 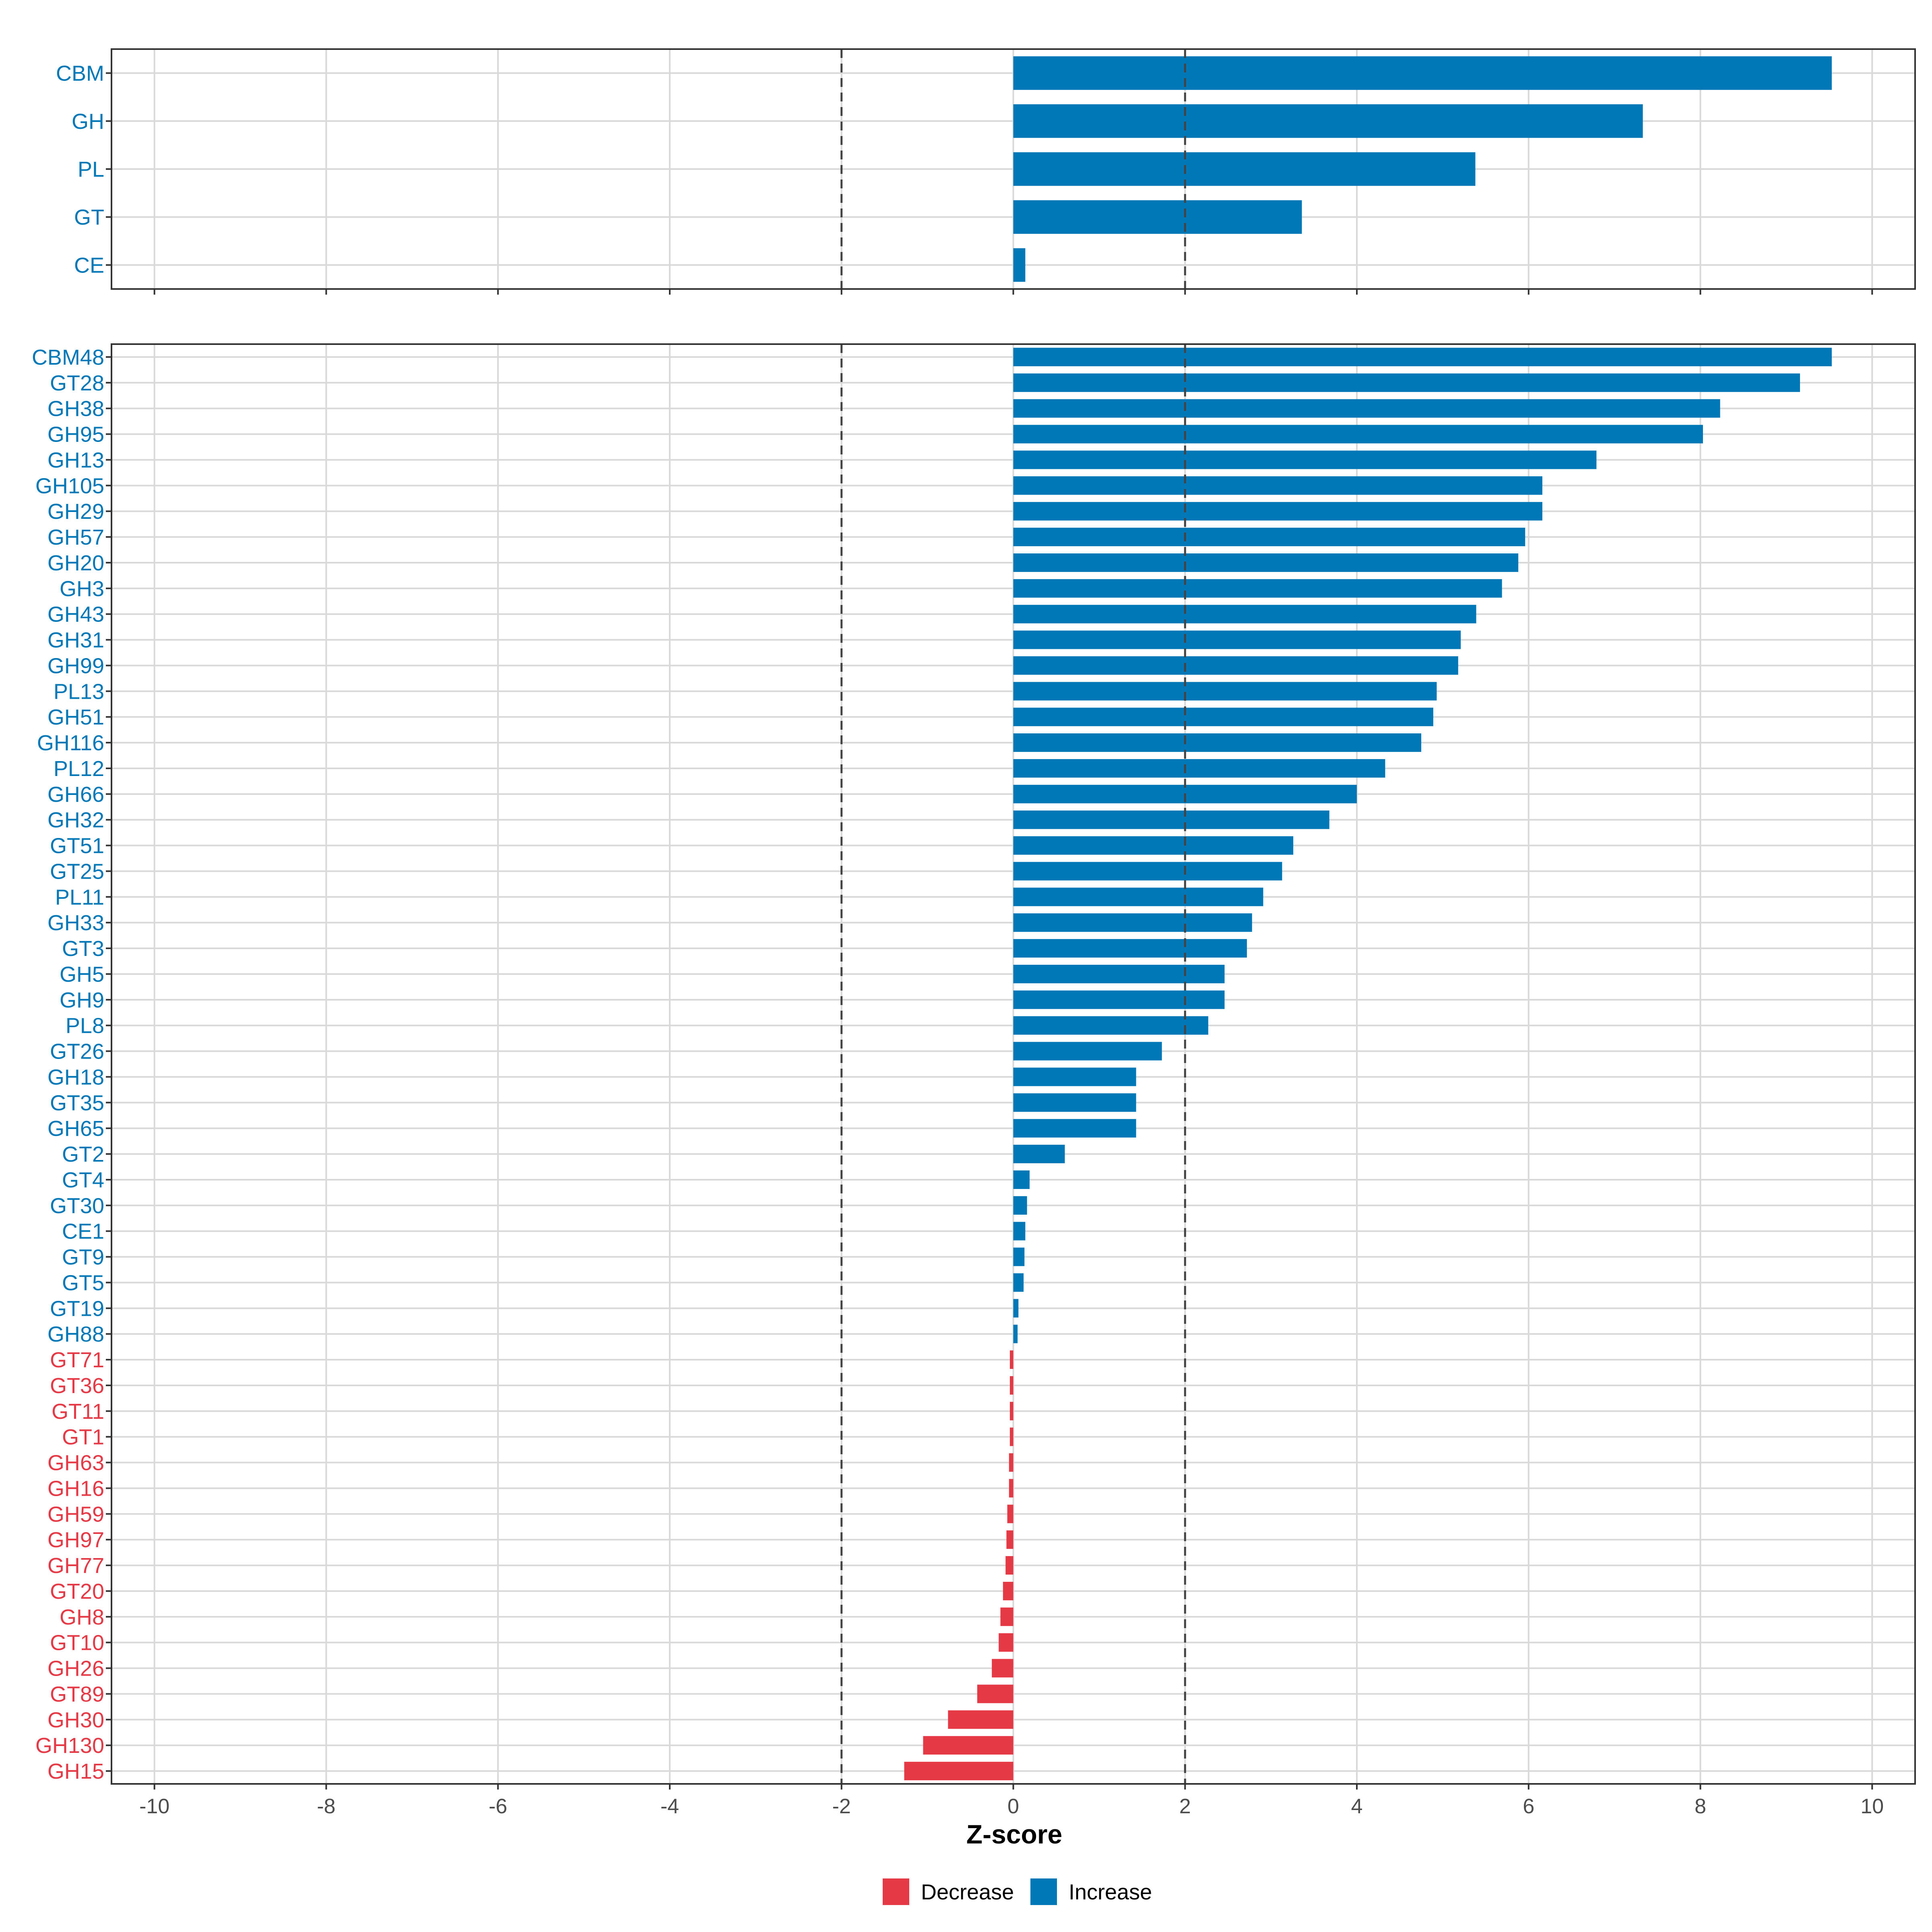 What do you see at coordinates (75, 666) in the screenshot?
I see `y-tick-label: GH99` at bounding box center [75, 666].